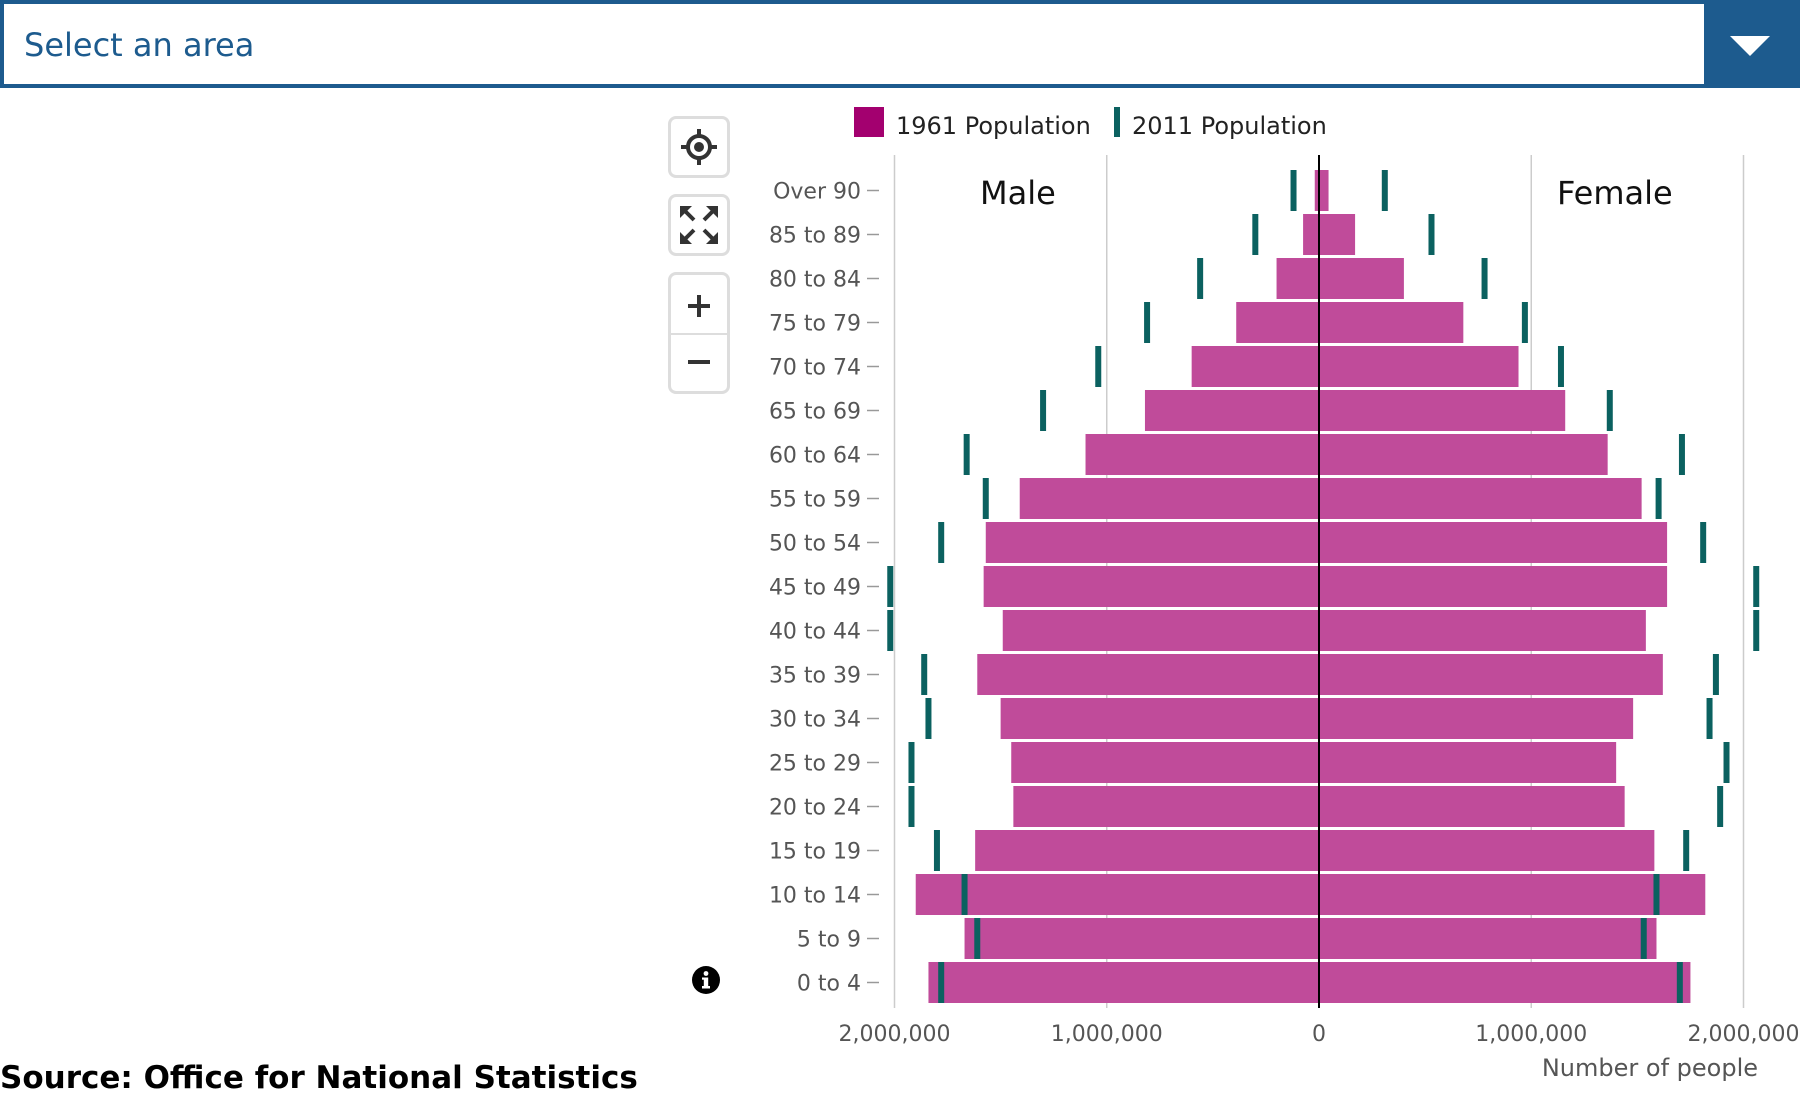 This screenshot has height=1096, width=1800. What do you see at coordinates (319, 1078) in the screenshot?
I see `source-note: Source: Office for National Statistics` at bounding box center [319, 1078].